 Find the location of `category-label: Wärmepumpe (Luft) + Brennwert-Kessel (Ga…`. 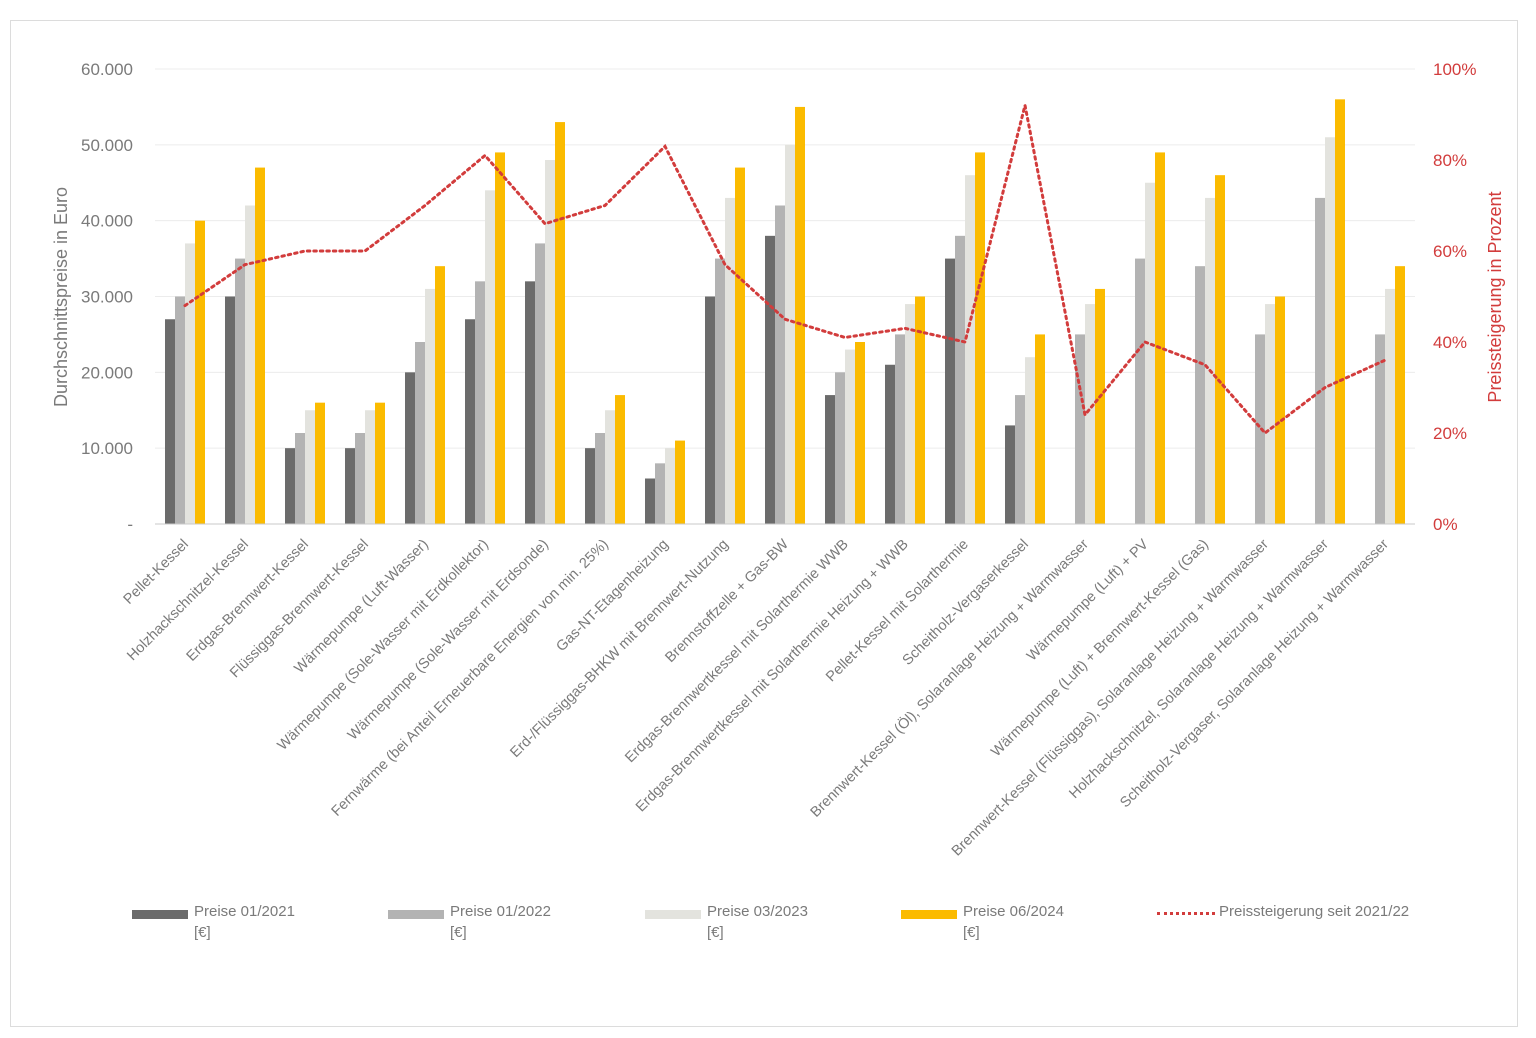

category-label: Wärmepumpe (Luft) + Brennwert-Kessel (Ga… is located at coordinates (1100, 649).